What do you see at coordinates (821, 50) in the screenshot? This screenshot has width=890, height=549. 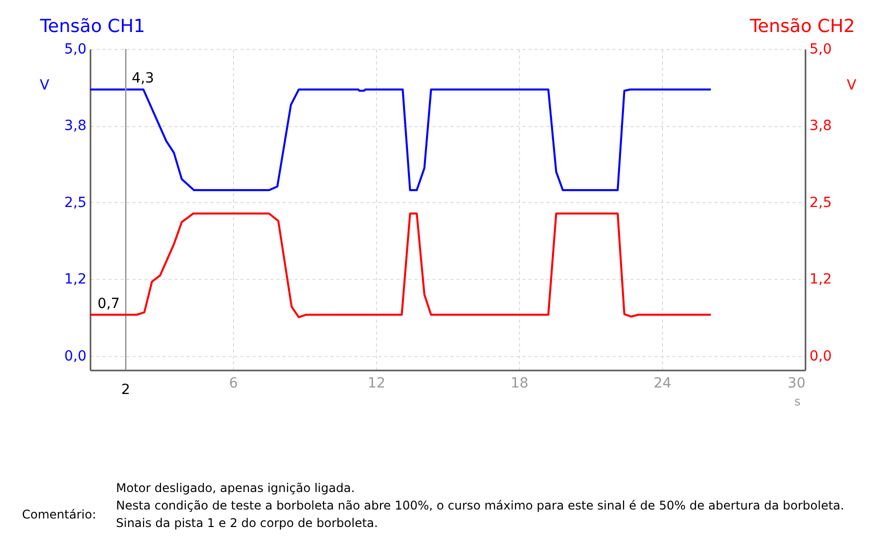 I see `y2-tick-label: 5,0` at bounding box center [821, 50].